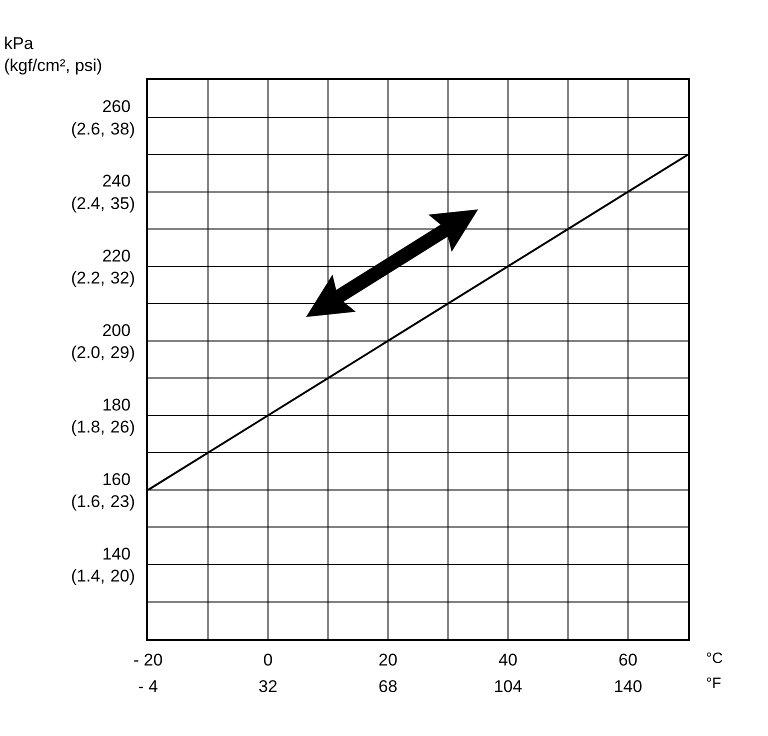  Describe the element at coordinates (714, 658) in the screenshot. I see `x-axis-title: °C` at that location.